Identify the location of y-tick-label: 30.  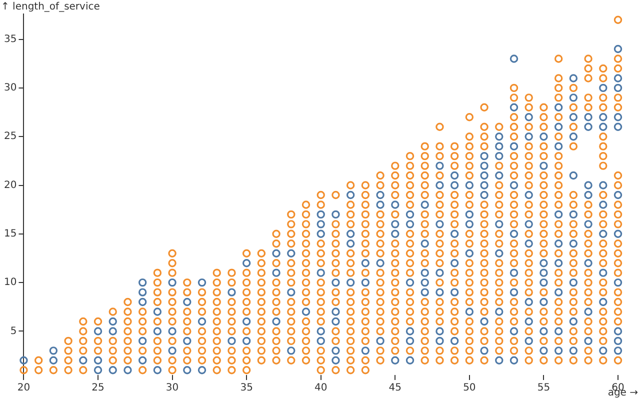
(10, 88).